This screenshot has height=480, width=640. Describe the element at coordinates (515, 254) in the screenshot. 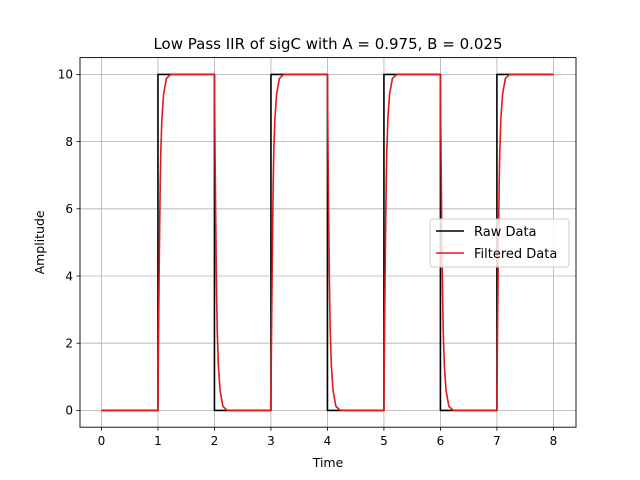

I see `legend-label-filtered-data: Filtered Data` at that location.